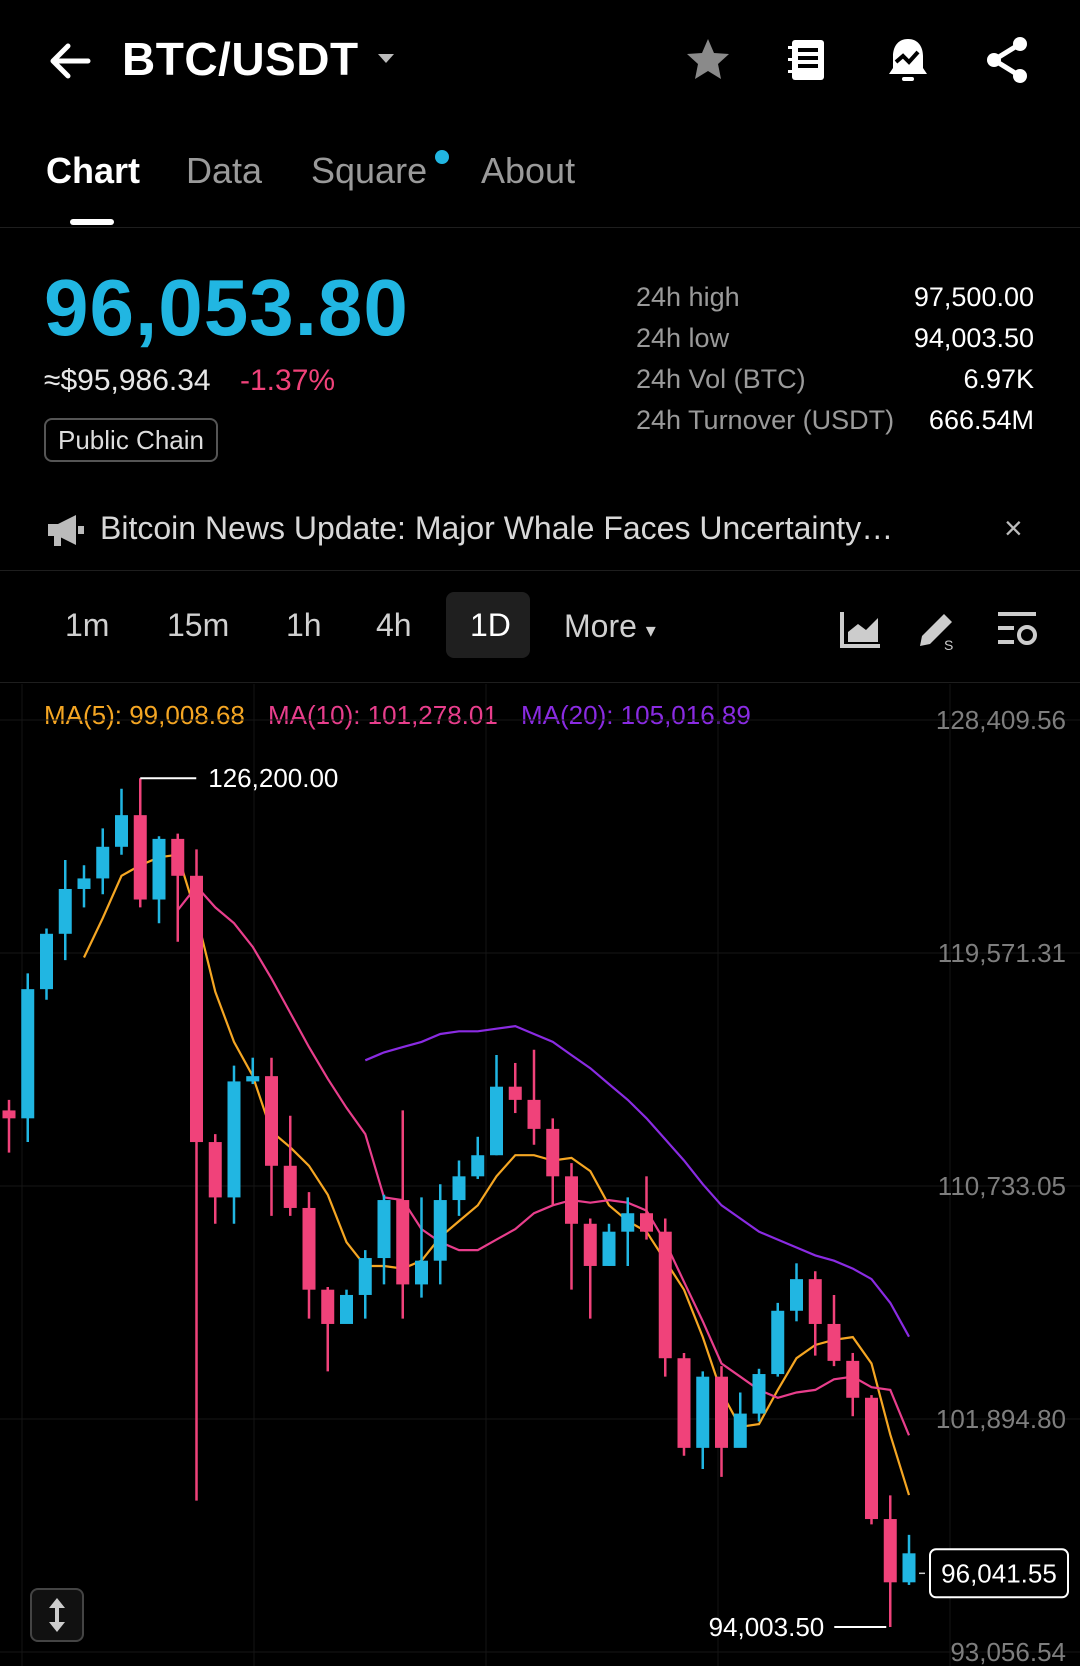 The image size is (1080, 1666). Describe the element at coordinates (1017, 629) in the screenshot. I see `indicator-settings-icon` at that location.